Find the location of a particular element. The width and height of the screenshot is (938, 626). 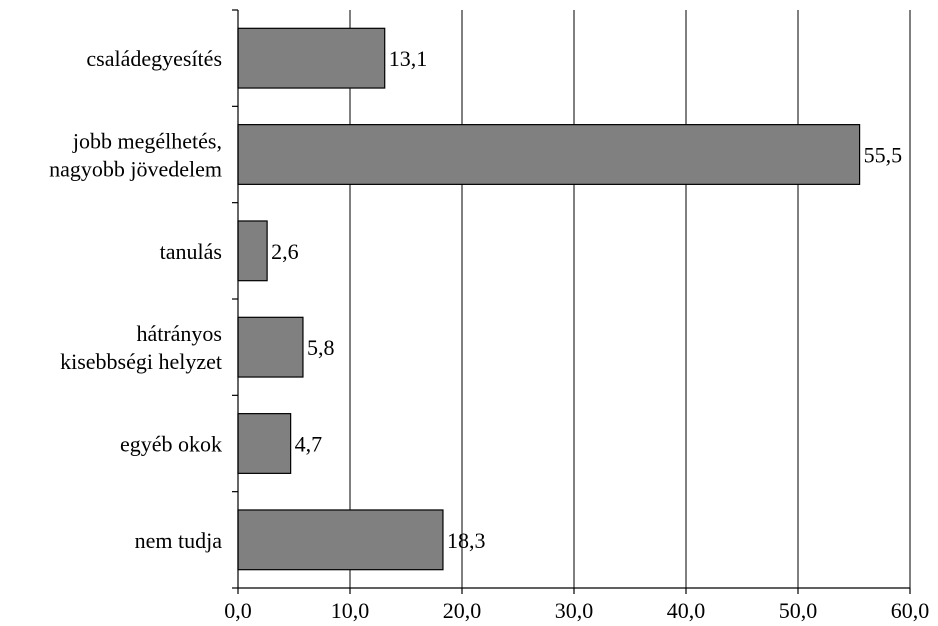

category-label-line: tanulás is located at coordinates (191, 251).